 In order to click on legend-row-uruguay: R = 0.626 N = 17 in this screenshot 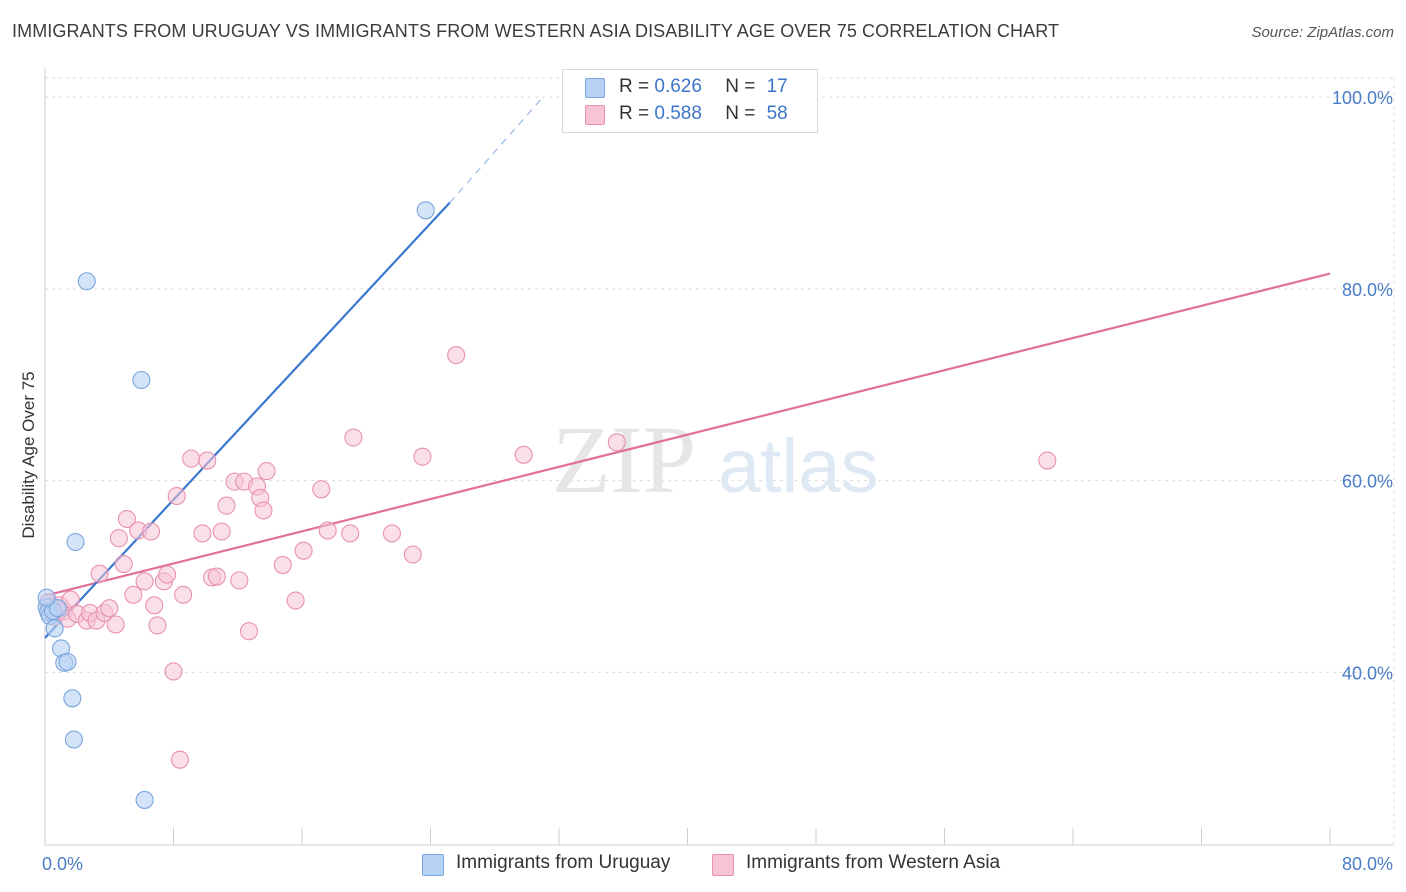, I will do `click(686, 87)`.